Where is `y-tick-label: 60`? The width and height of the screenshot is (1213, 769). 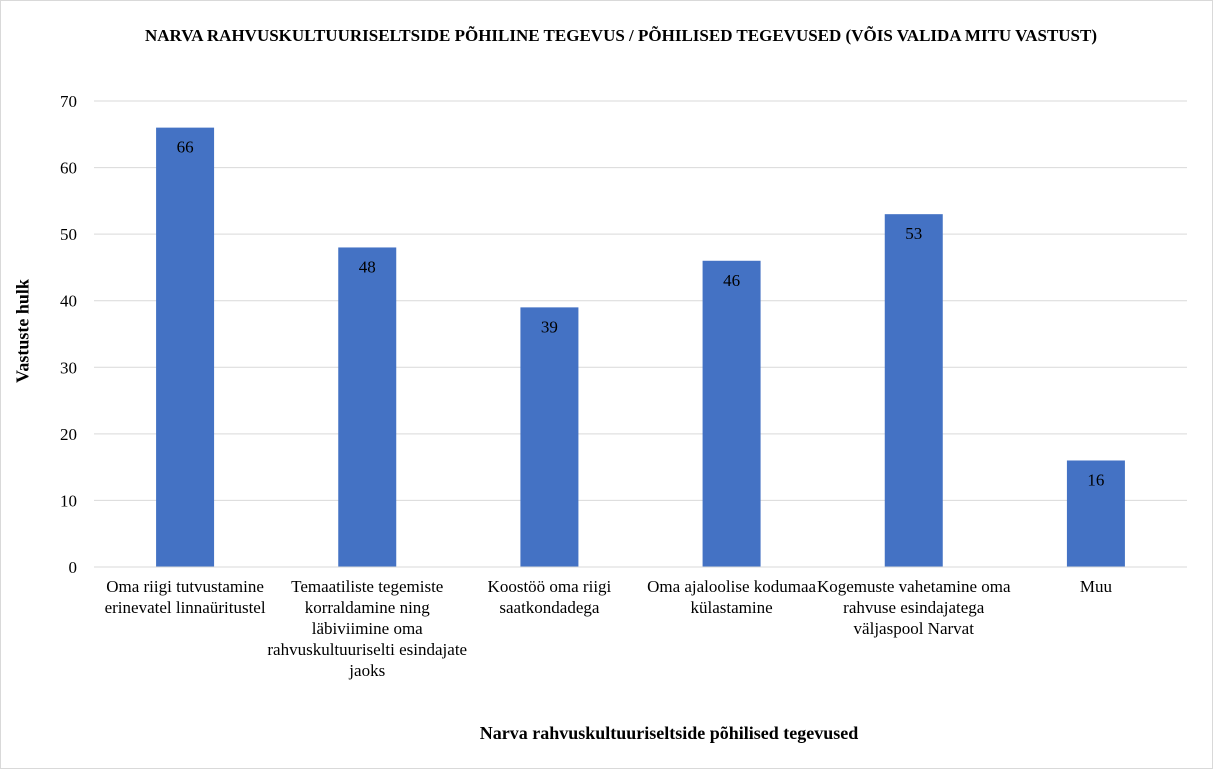 y-tick-label: 60 is located at coordinates (68, 168).